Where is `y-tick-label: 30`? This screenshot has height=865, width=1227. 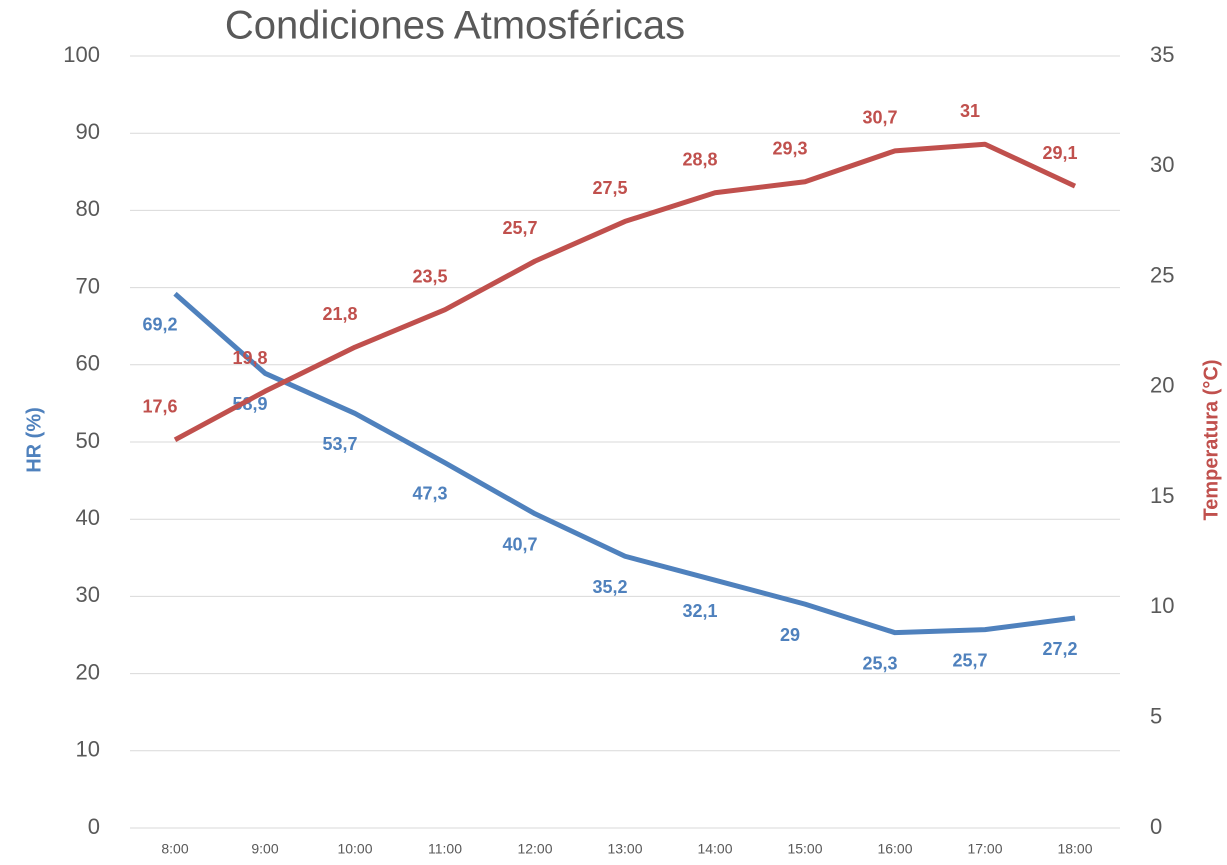 y-tick-label: 30 is located at coordinates (88, 594).